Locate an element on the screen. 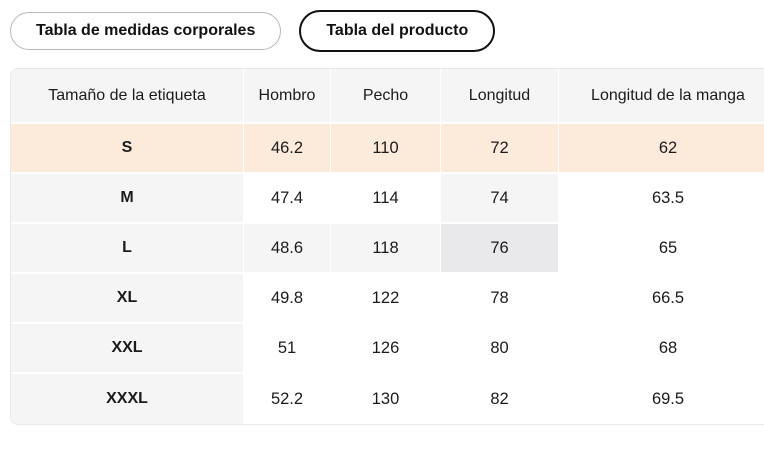 The height and width of the screenshot is (450, 764). column-header-longitud: Longitud is located at coordinates (500, 96).